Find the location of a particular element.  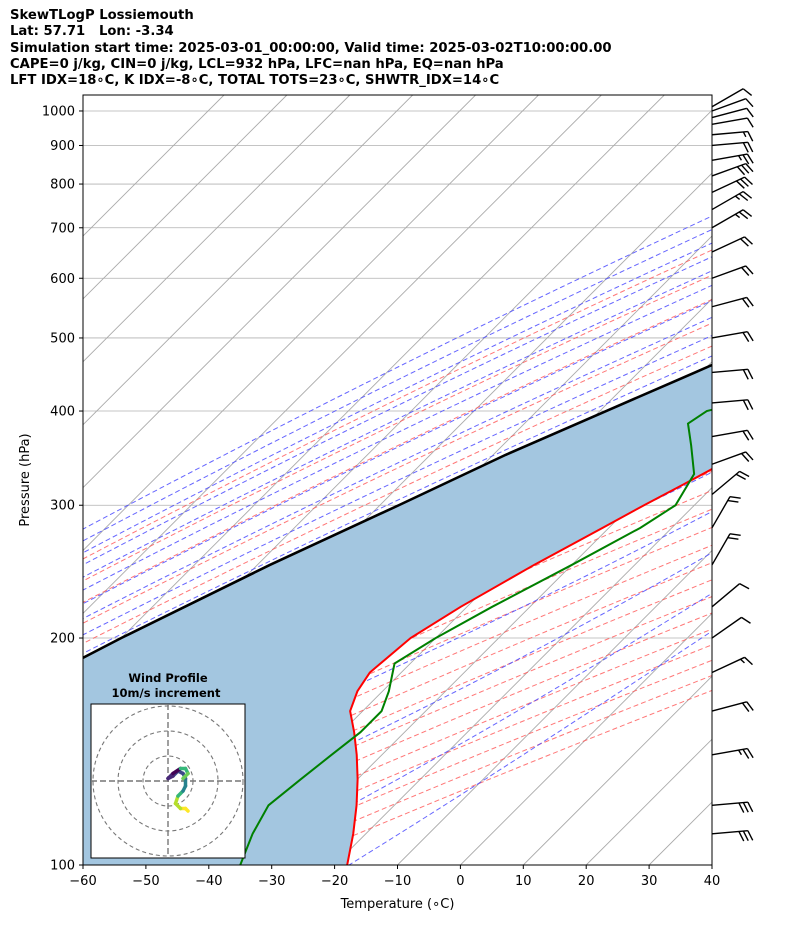

y-tick-label: 700 is located at coordinates (62, 228).